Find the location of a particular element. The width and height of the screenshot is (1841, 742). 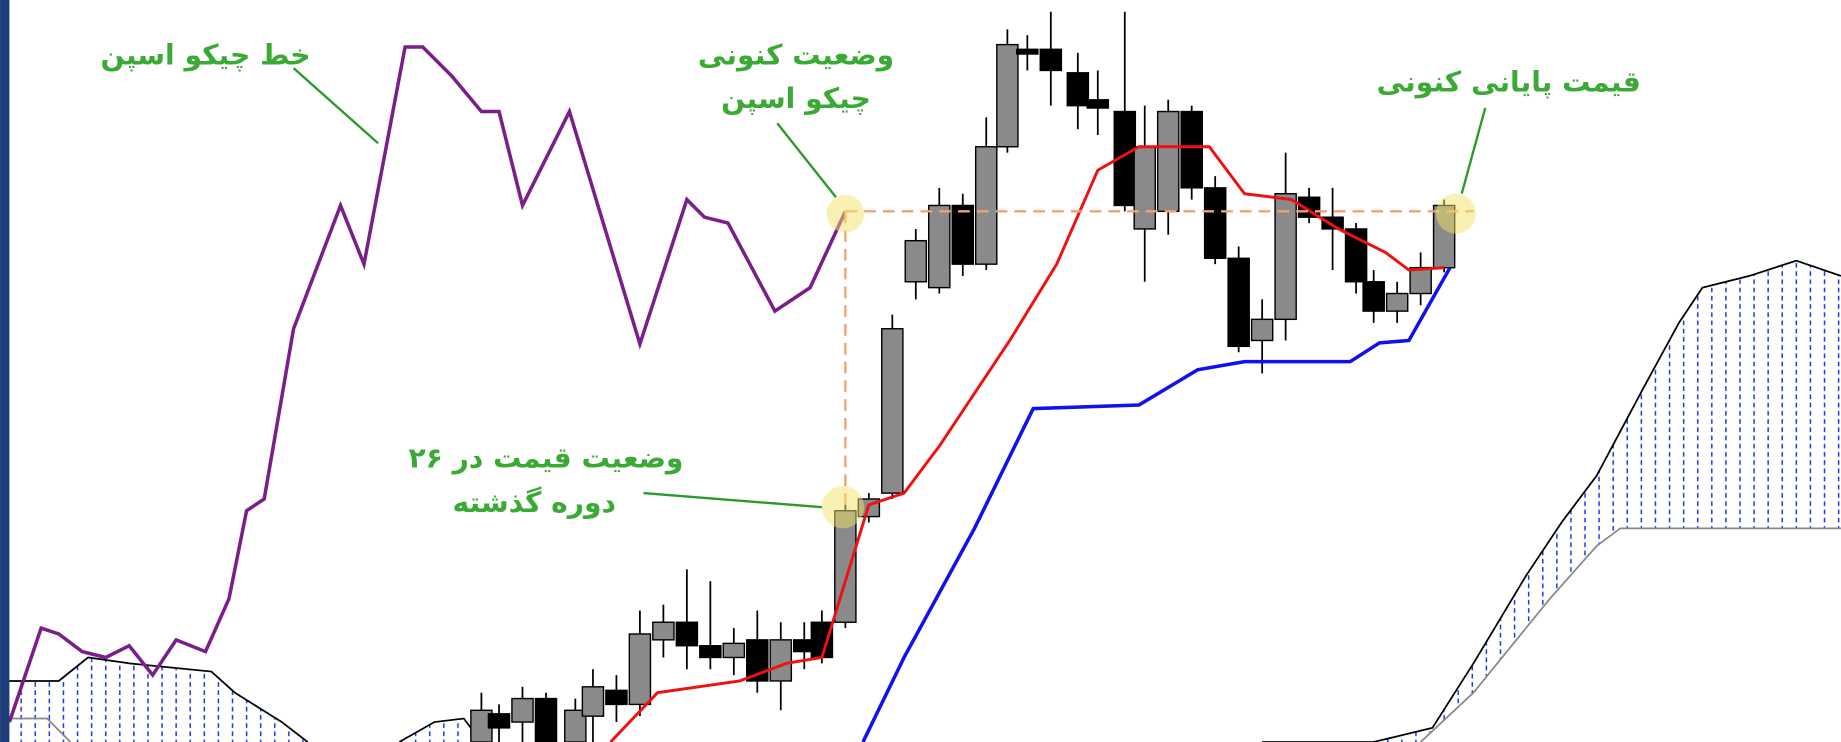

annotation: دوره گذشته is located at coordinates (533, 502).